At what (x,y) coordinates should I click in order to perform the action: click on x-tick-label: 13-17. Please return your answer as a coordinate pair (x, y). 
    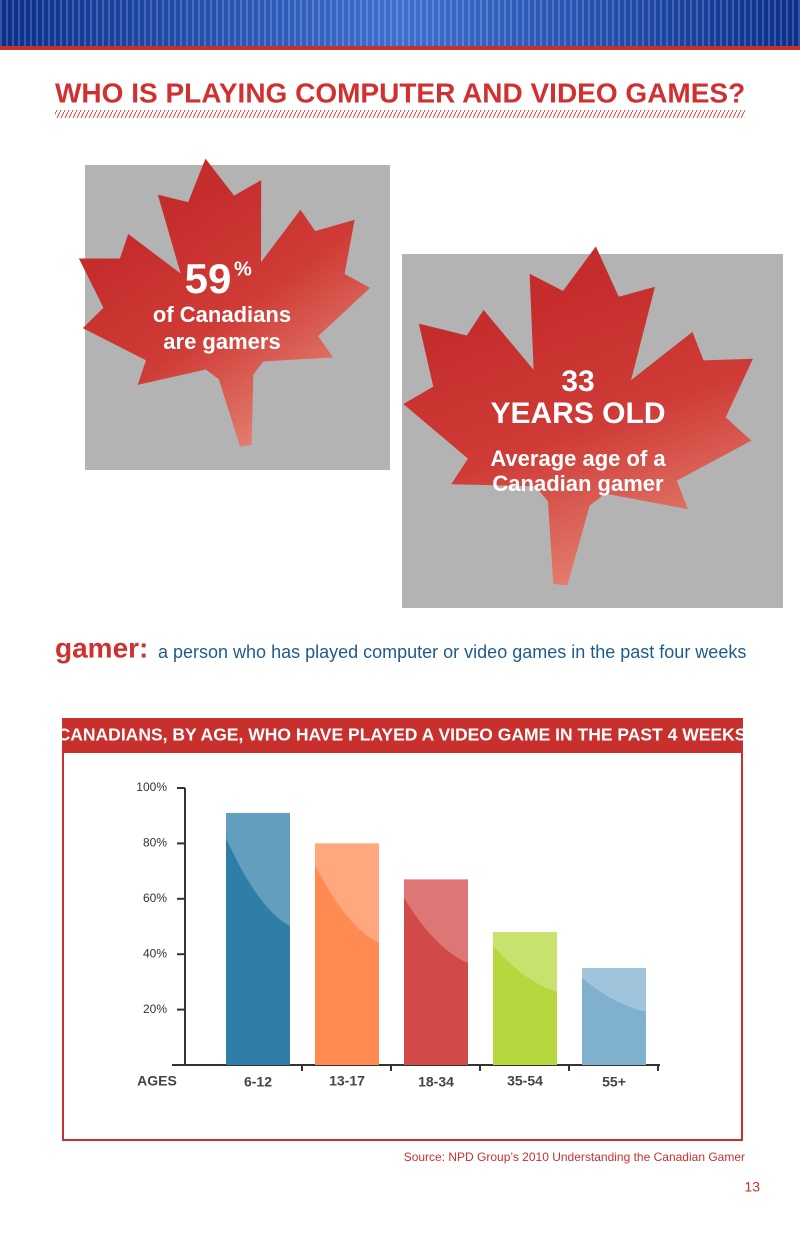
    Looking at the image, I should click on (347, 1081).